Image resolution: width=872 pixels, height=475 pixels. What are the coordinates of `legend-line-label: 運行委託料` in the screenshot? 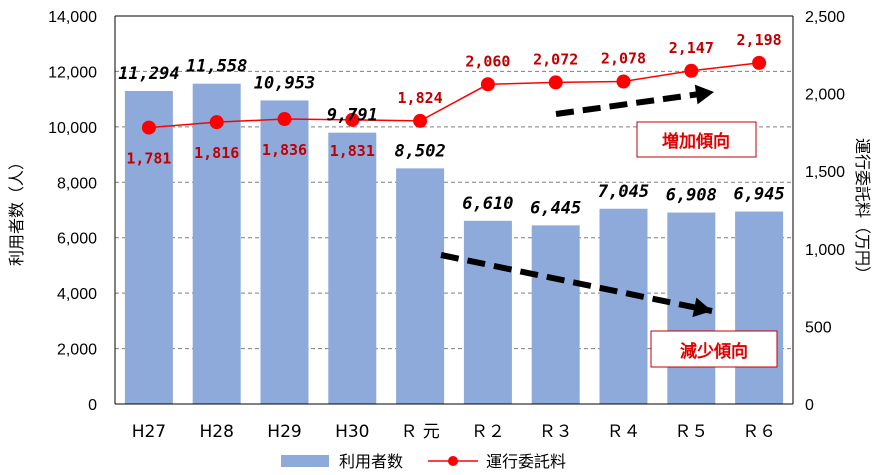 It's located at (526, 461).